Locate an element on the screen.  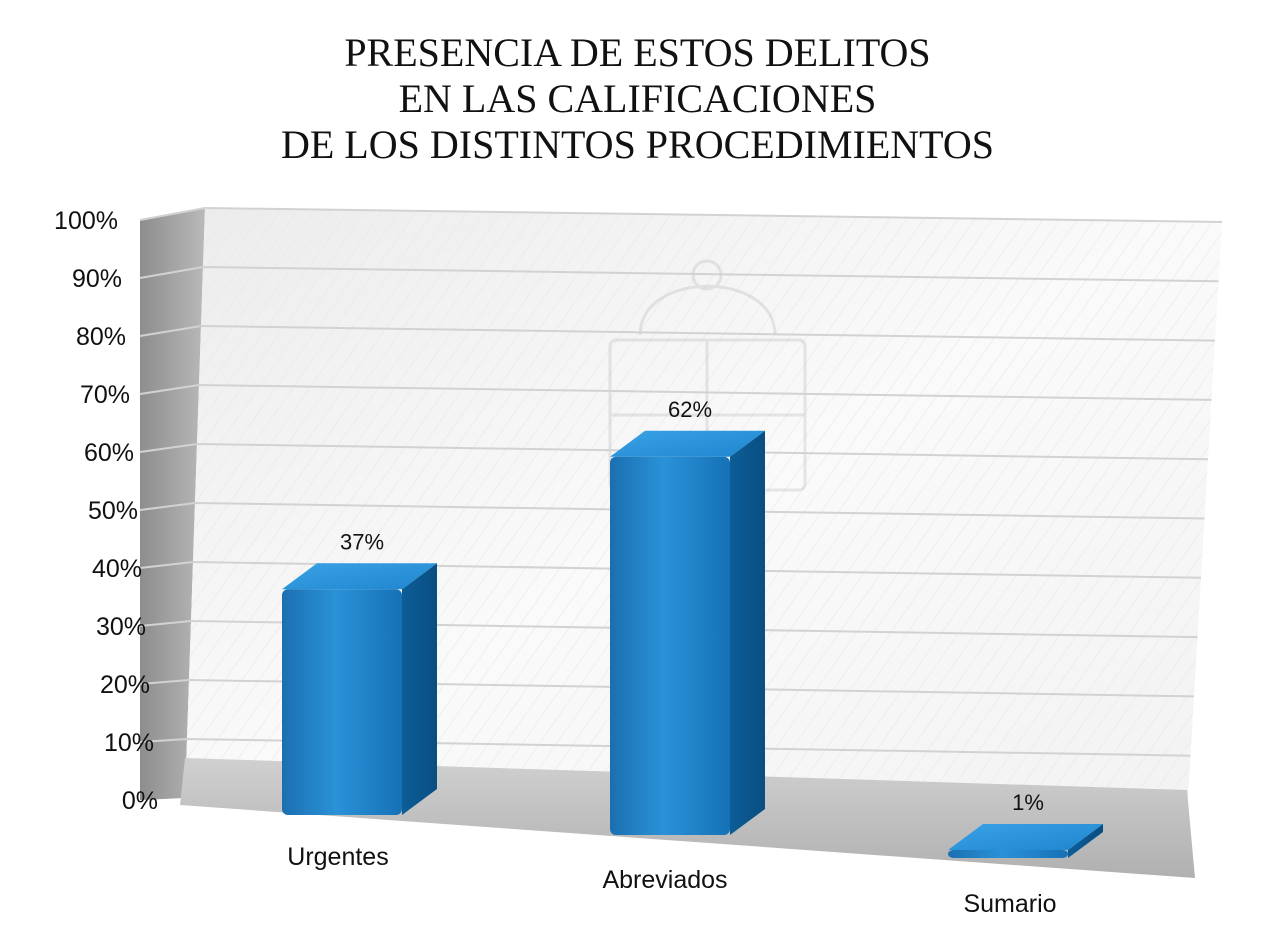
y-tick-label: 50% is located at coordinates (113, 511).